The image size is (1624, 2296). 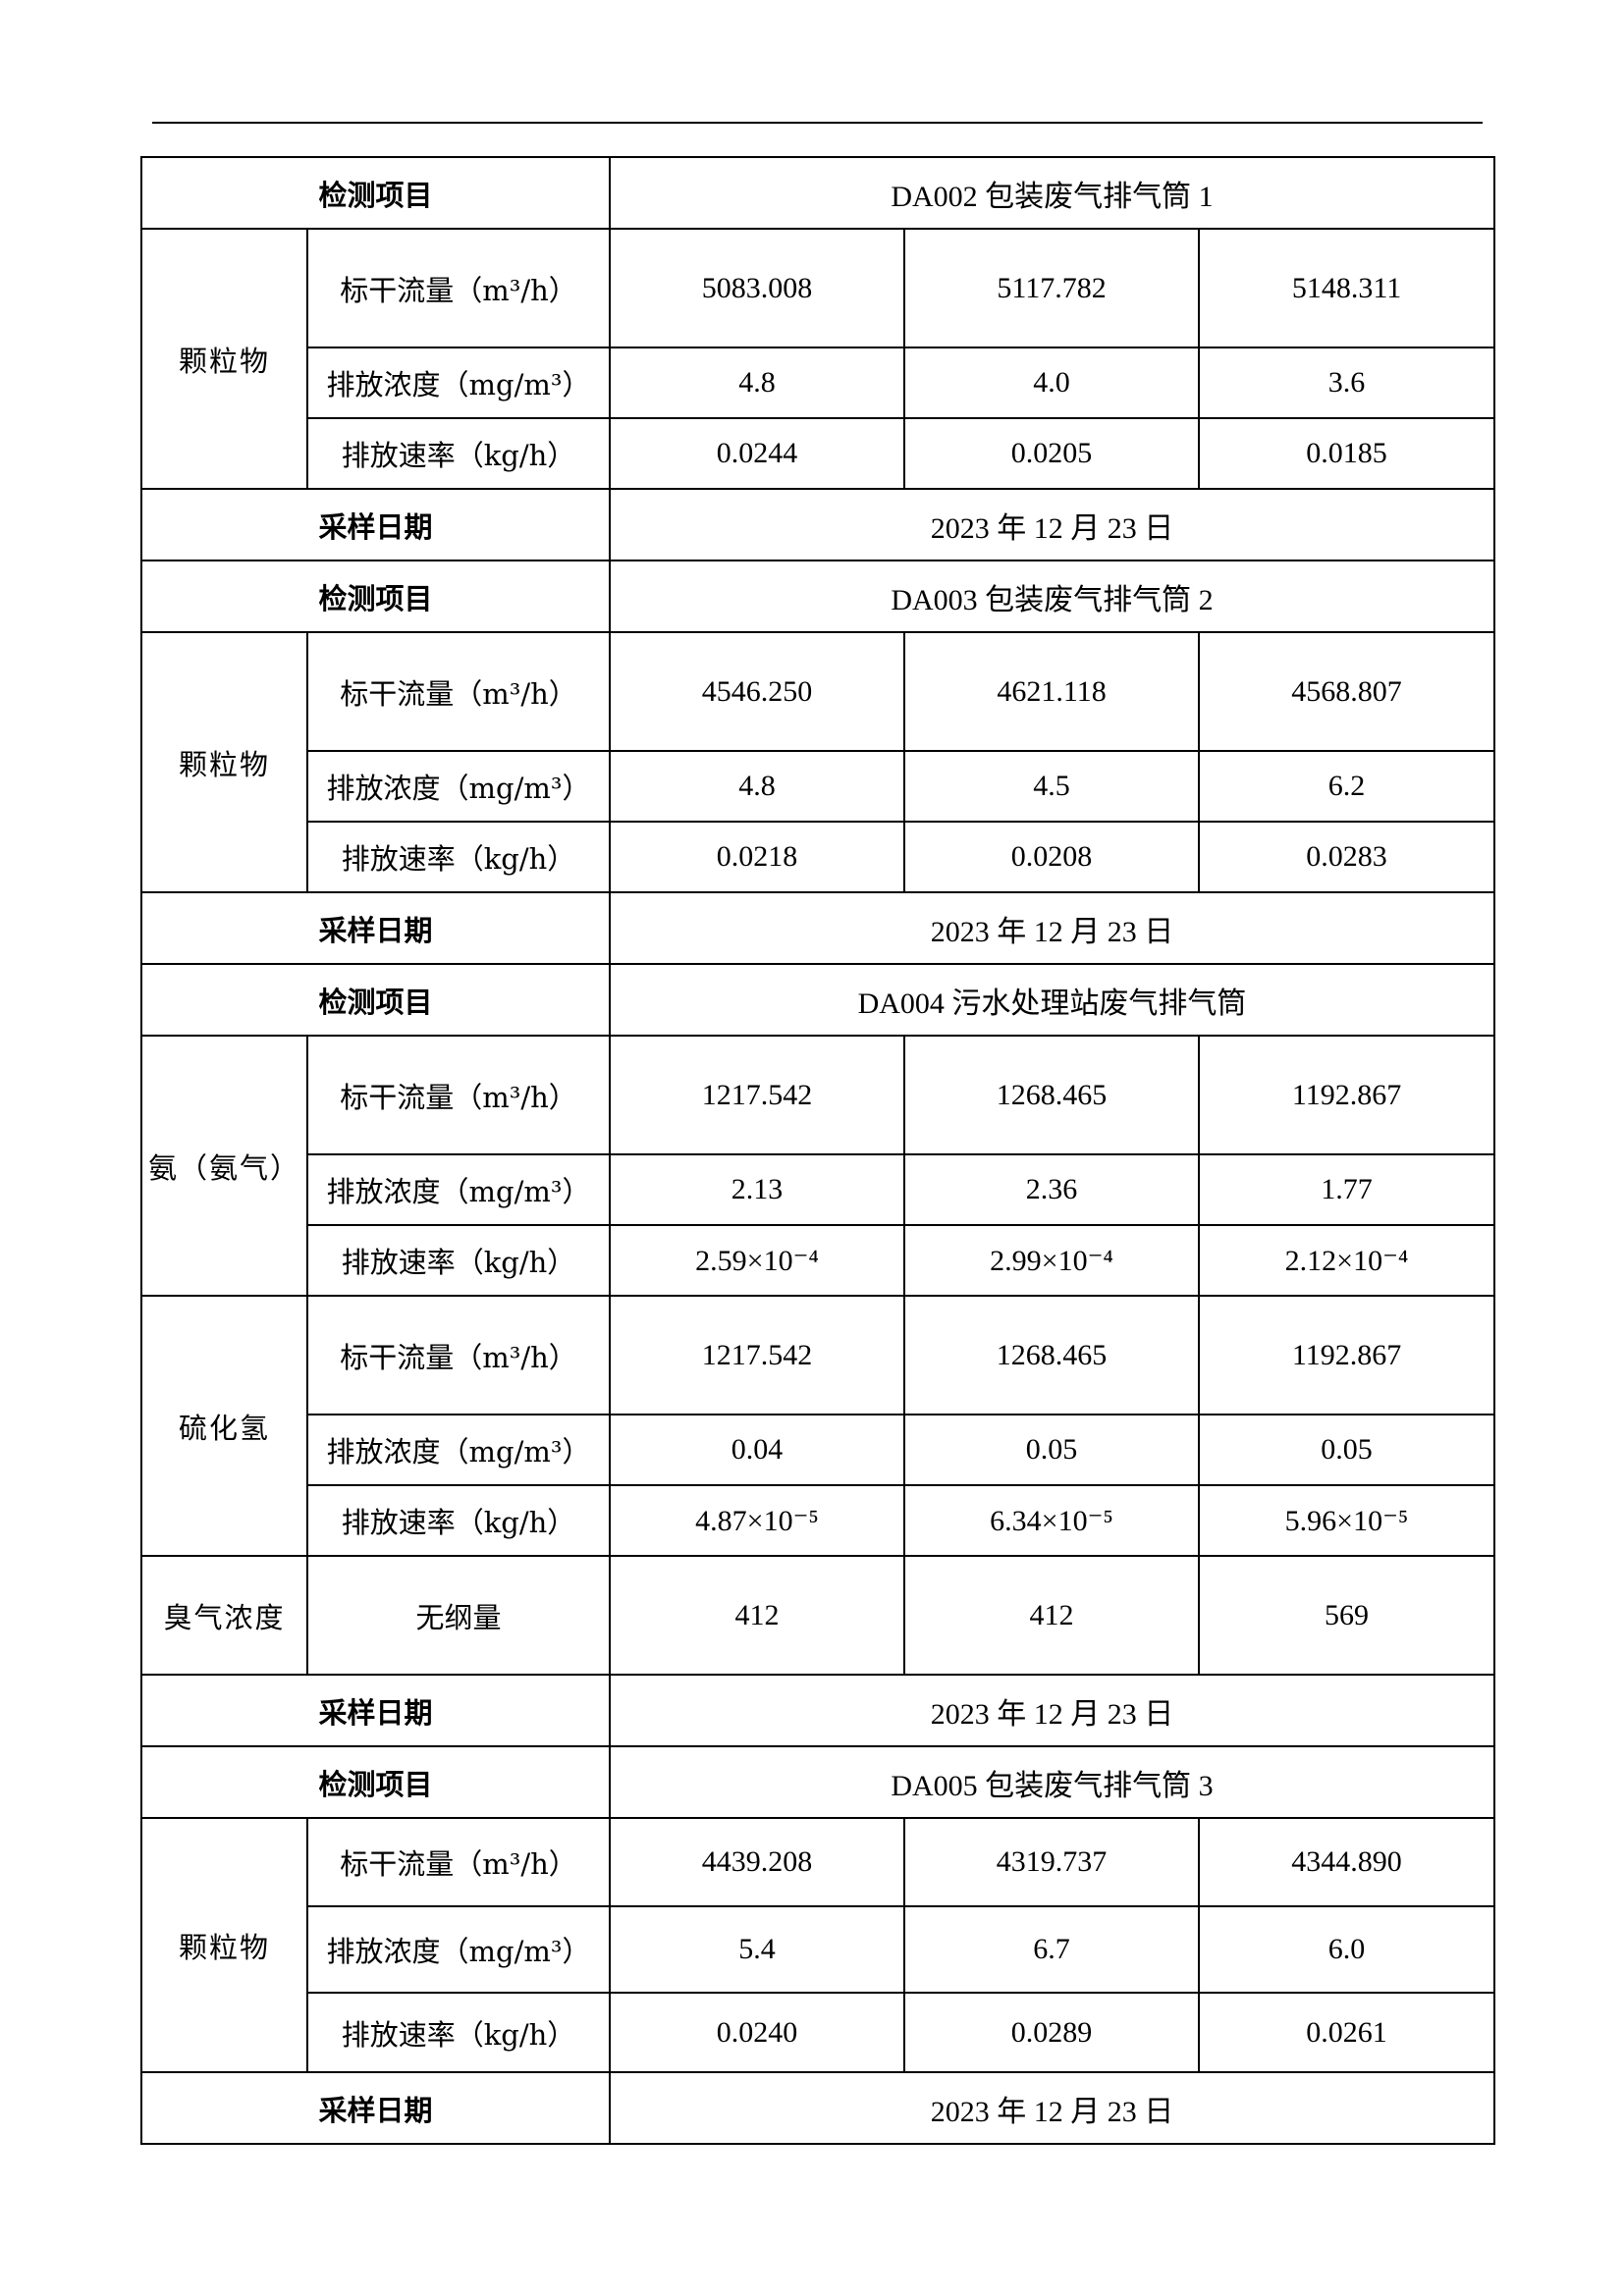 What do you see at coordinates (1052, 1782) in the screenshot?
I see `item-value: DA005 包装废气排气筒 3` at bounding box center [1052, 1782].